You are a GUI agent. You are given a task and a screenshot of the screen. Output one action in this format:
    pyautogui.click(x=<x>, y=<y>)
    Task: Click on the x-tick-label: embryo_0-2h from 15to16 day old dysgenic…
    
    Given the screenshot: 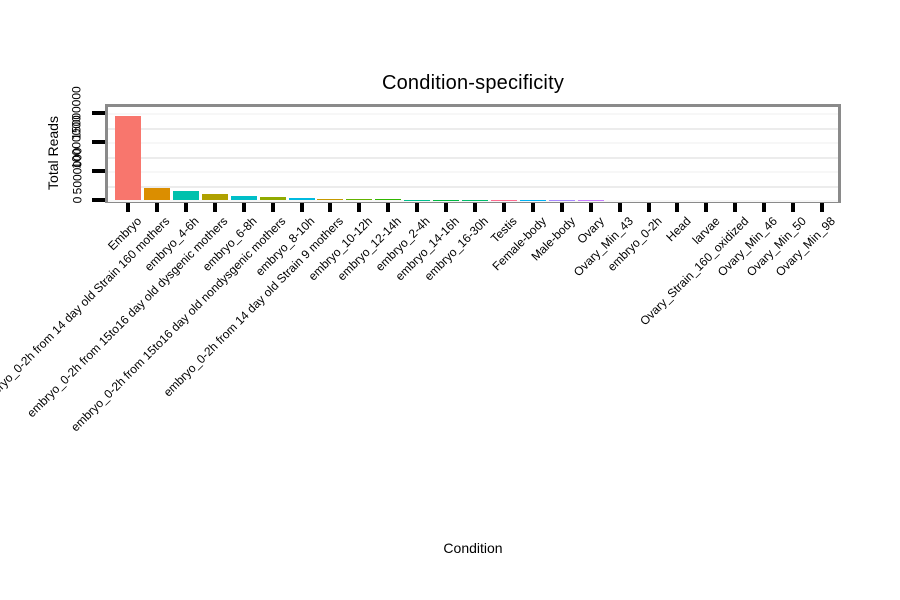 What is the action you would take?
    pyautogui.click(x=127, y=317)
    